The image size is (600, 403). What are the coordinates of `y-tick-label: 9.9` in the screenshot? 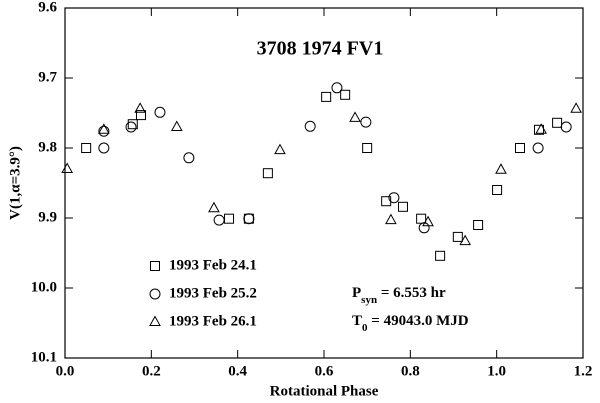 It's located at (47, 217).